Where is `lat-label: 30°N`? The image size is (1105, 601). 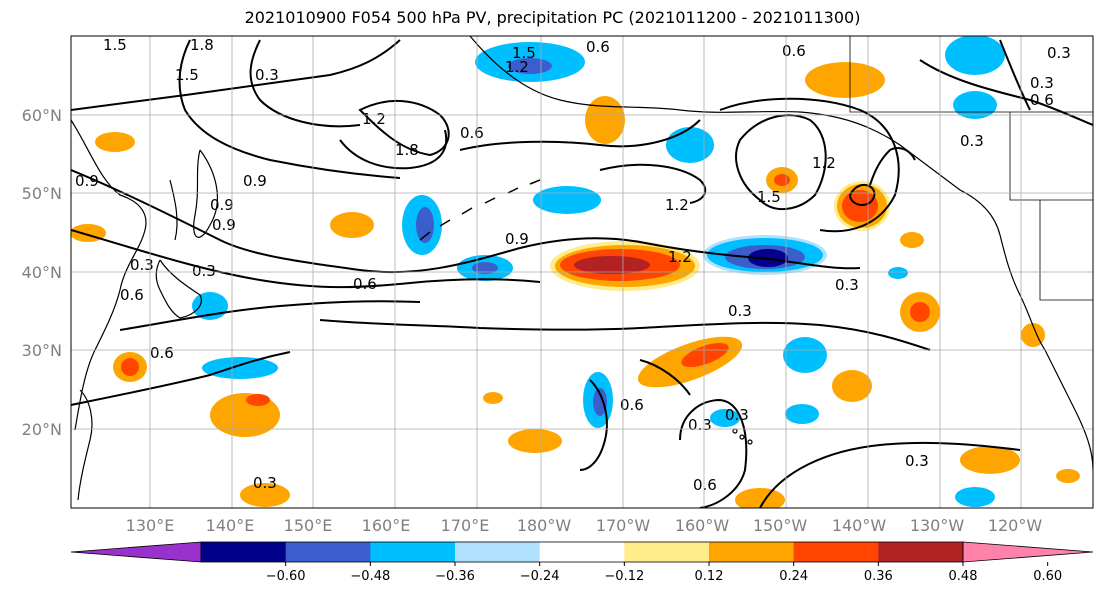
lat-label: 30°N is located at coordinates (42, 350).